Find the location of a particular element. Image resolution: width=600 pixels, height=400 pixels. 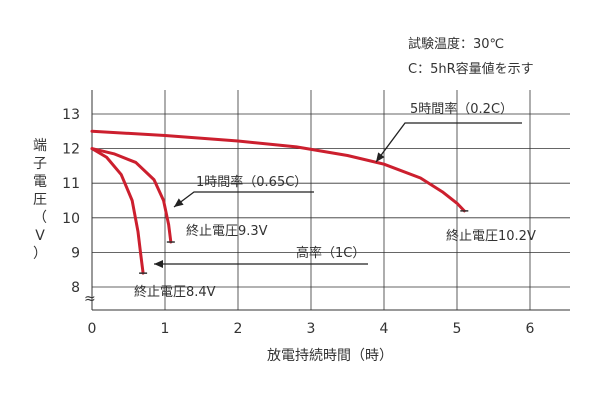

callout-arrow-1h is located at coordinates (243, 199).